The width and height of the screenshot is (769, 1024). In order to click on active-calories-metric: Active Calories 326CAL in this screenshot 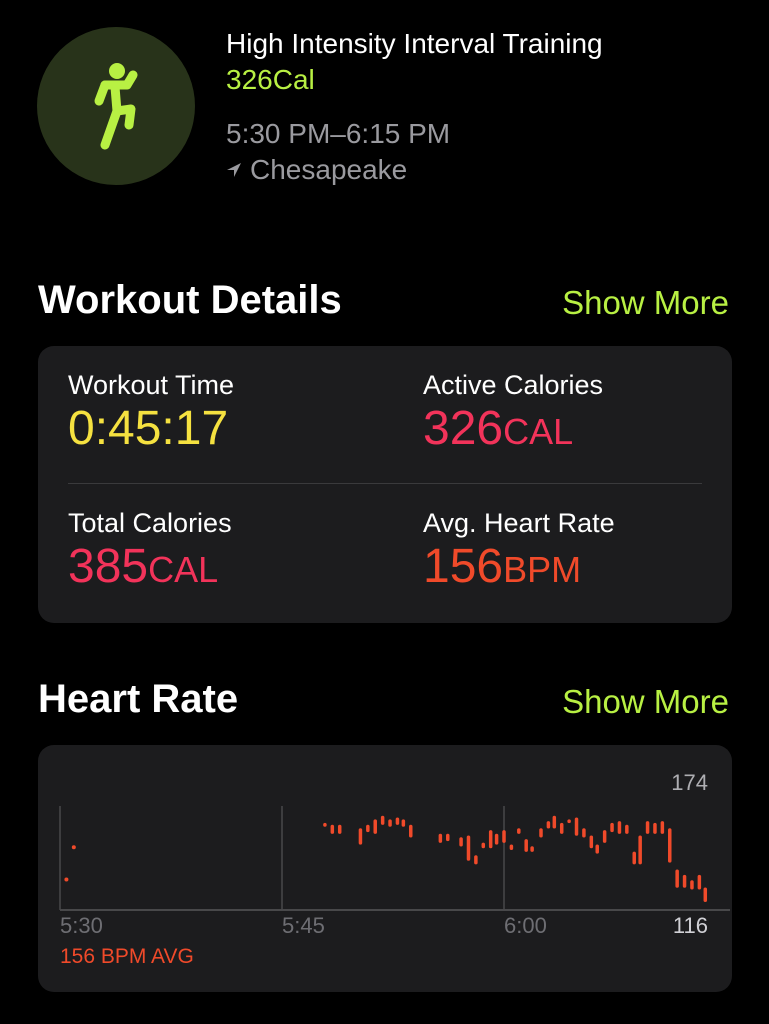, I will do `click(513, 413)`.